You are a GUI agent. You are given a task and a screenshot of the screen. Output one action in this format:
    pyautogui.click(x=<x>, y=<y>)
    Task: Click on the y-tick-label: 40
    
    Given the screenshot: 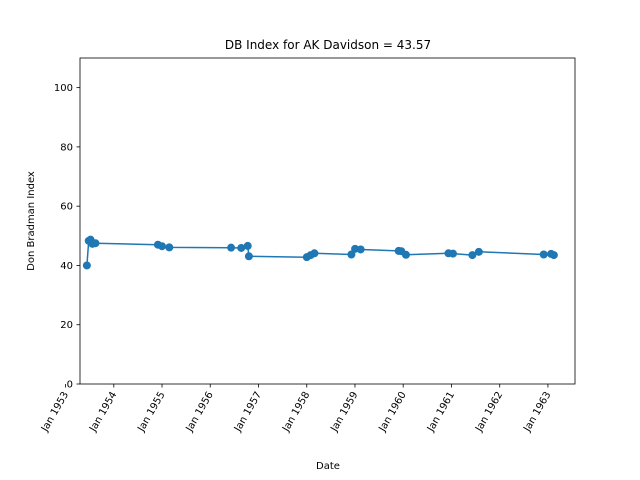 What is the action you would take?
    pyautogui.click(x=66, y=266)
    